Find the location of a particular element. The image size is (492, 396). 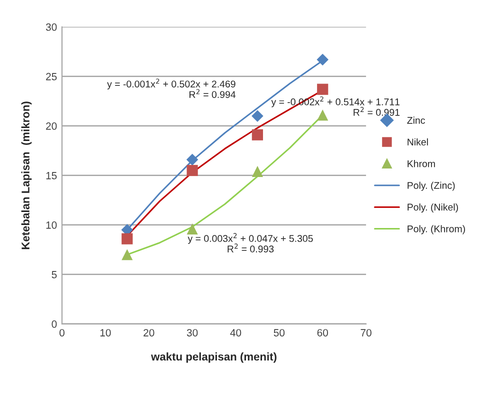

x-tick-label: 20 is located at coordinates (149, 332).